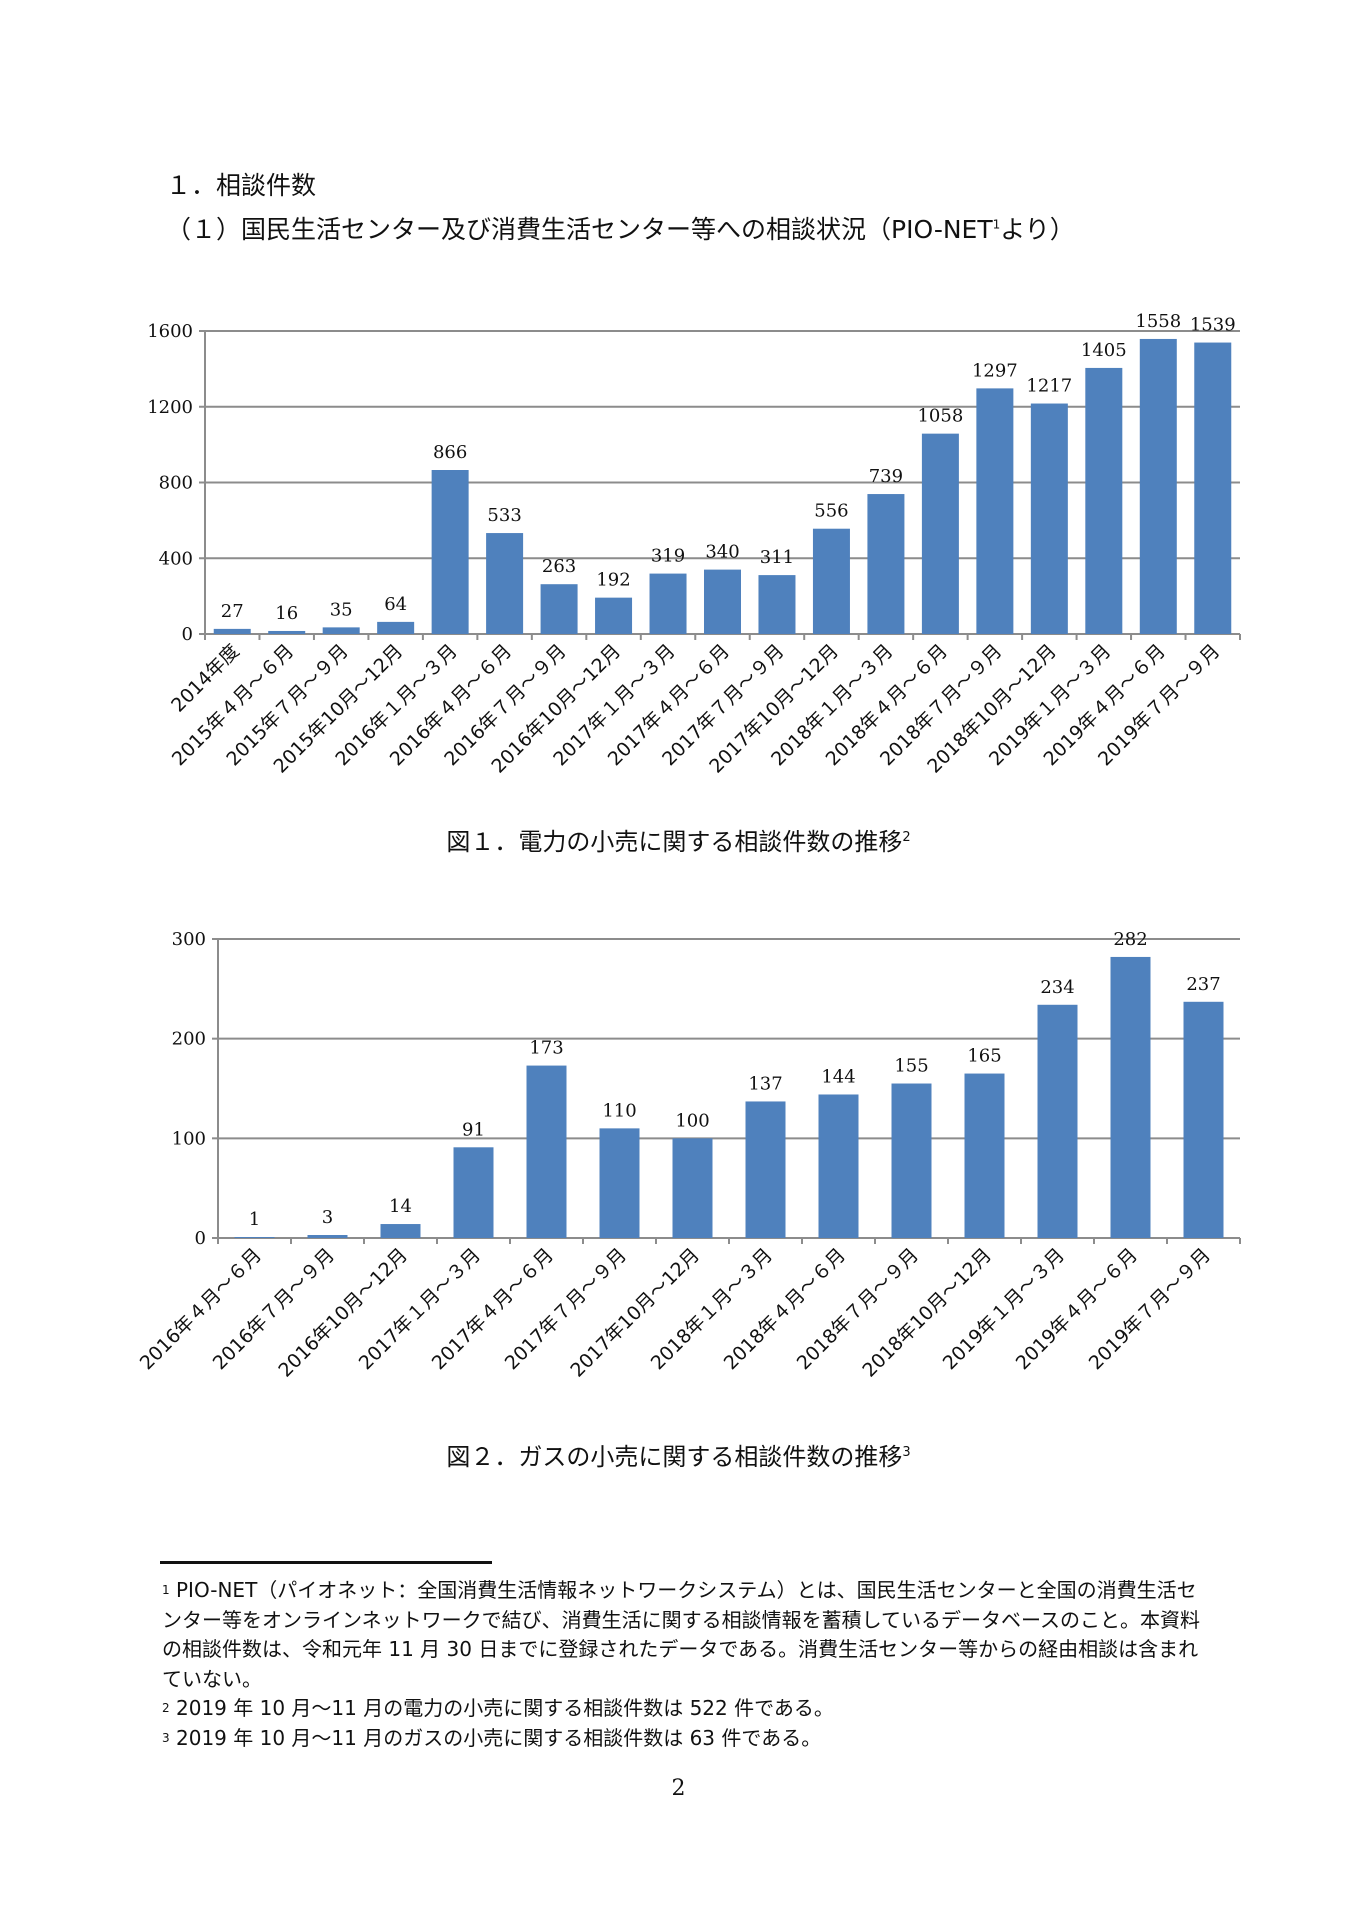  Describe the element at coordinates (1150, 1309) in the screenshot. I see `x-tick-label: 2019年７月～９月` at that location.